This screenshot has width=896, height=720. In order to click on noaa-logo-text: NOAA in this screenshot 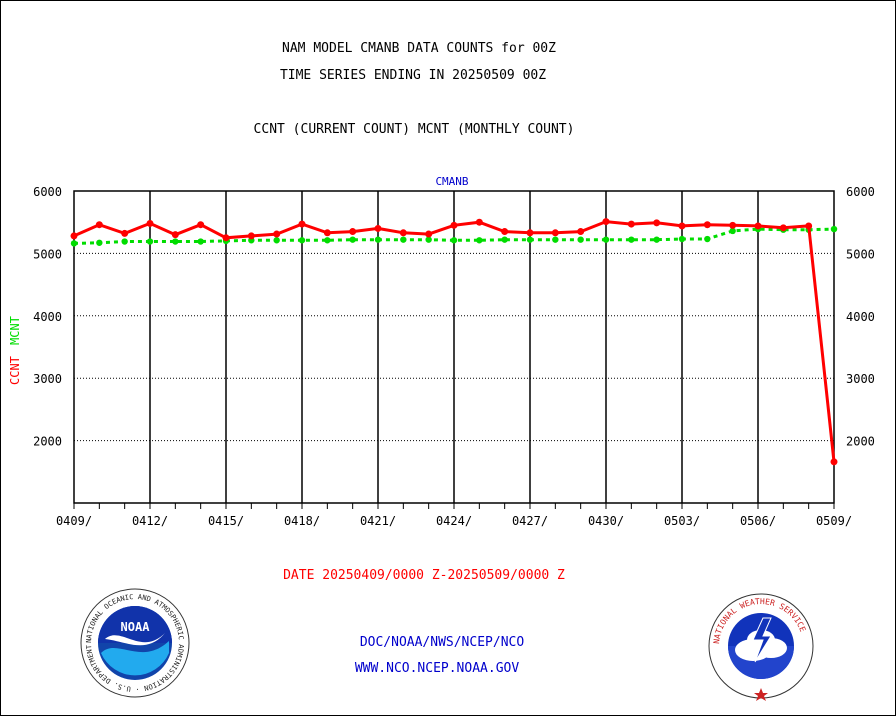, I will do `click(136, 627)`.